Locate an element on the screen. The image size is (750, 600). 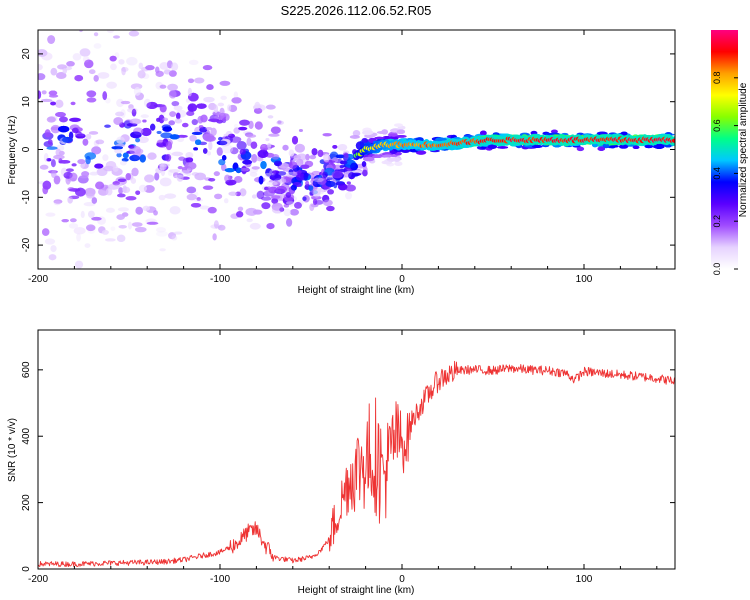
spectrogram-y-tick-label: -10 is located at coordinates (26, 197).